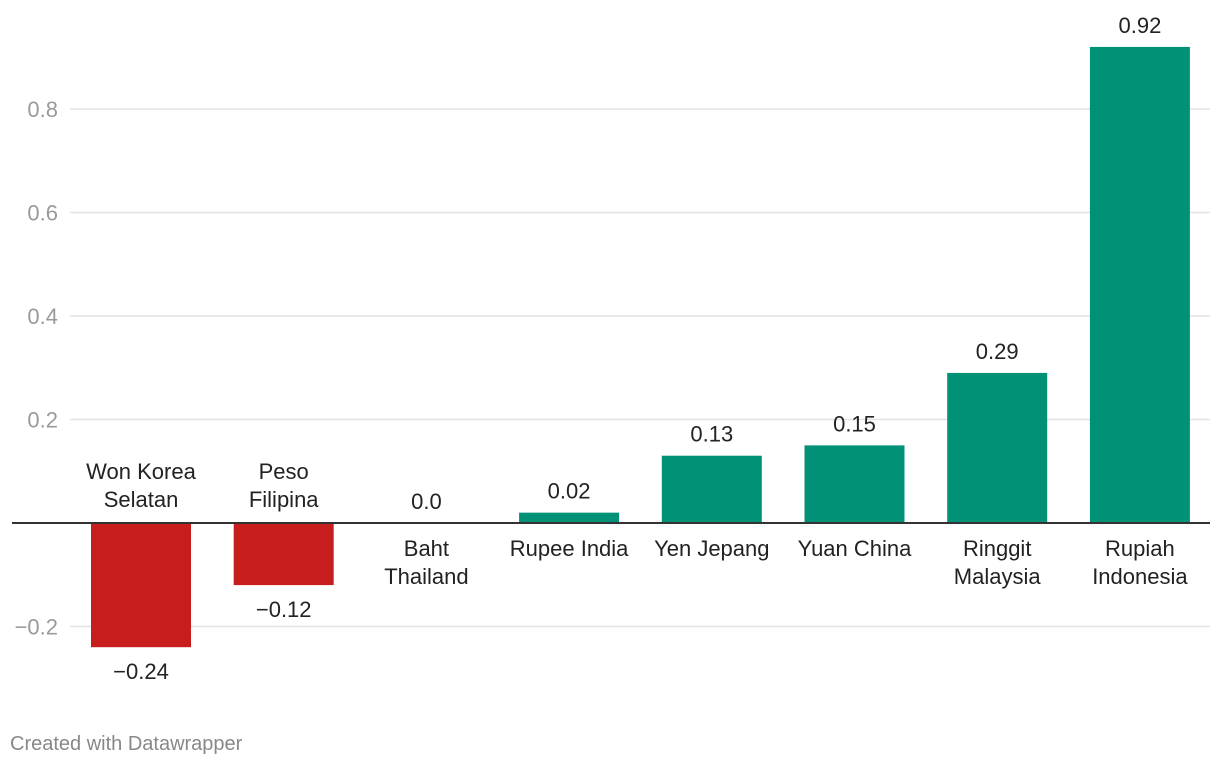 This screenshot has height=768, width=1220. Describe the element at coordinates (42, 316) in the screenshot. I see `y-tick-label: 0.4` at that location.